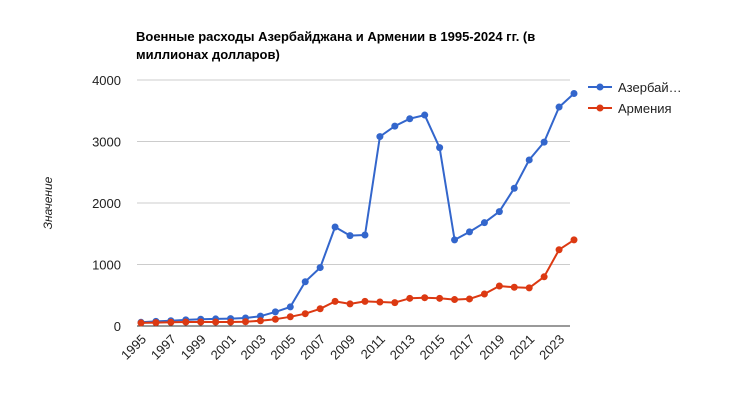 The width and height of the screenshot is (729, 406). What do you see at coordinates (402, 347) in the screenshot?
I see `x-tick-label: 2013` at bounding box center [402, 347].